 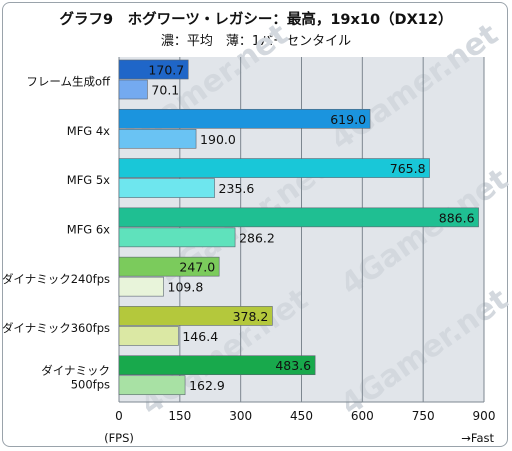 I want to click on x-tick-label: 150, so click(x=179, y=416).